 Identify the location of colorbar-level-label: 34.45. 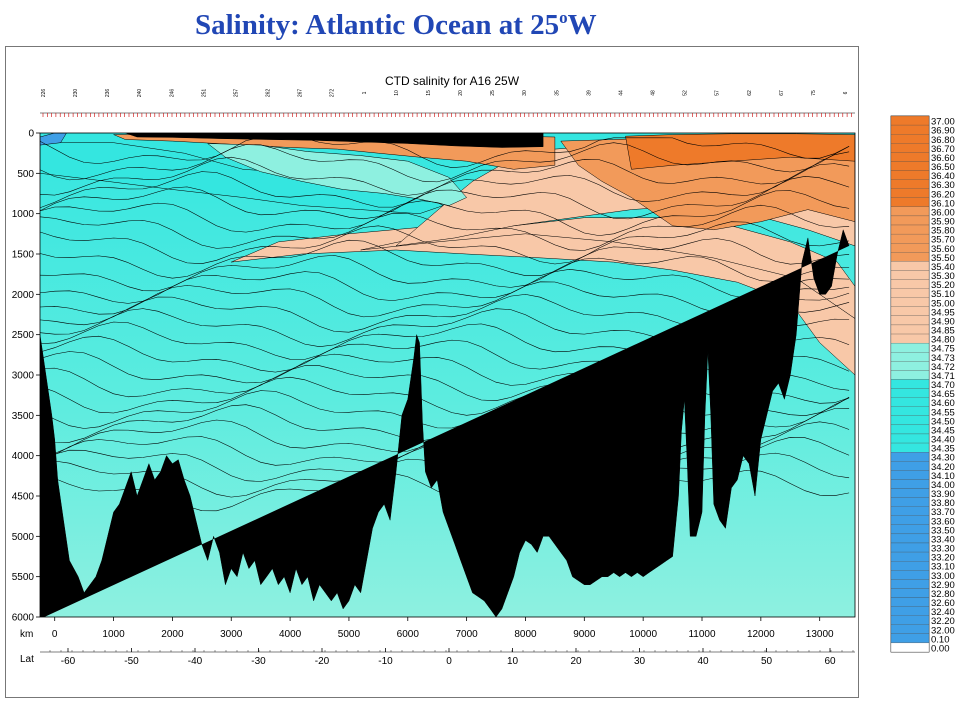
(943, 430).